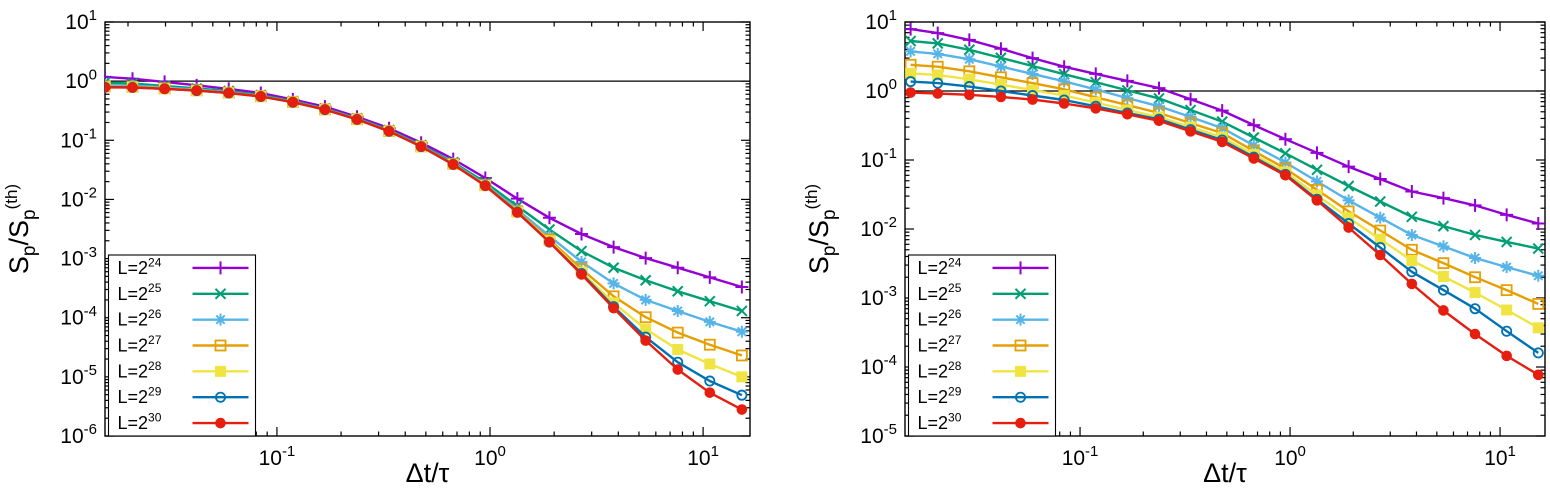 This screenshot has width=1550, height=488. Describe the element at coordinates (78, 434) in the screenshot. I see `svg-text: 10⁻⁶` at that location.